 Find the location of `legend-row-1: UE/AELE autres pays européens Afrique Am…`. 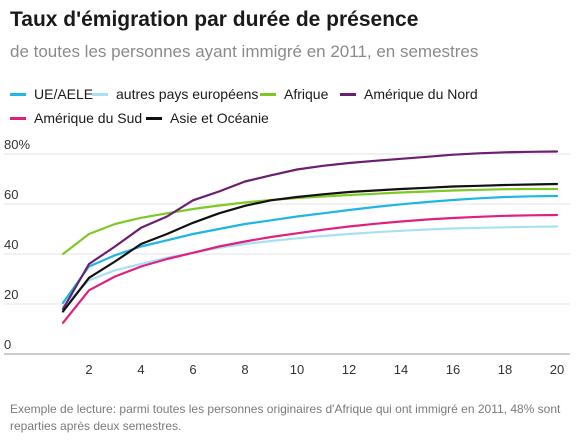

legend-row-1: UE/AELE autres pays européens Afrique Am… is located at coordinates (290, 98).